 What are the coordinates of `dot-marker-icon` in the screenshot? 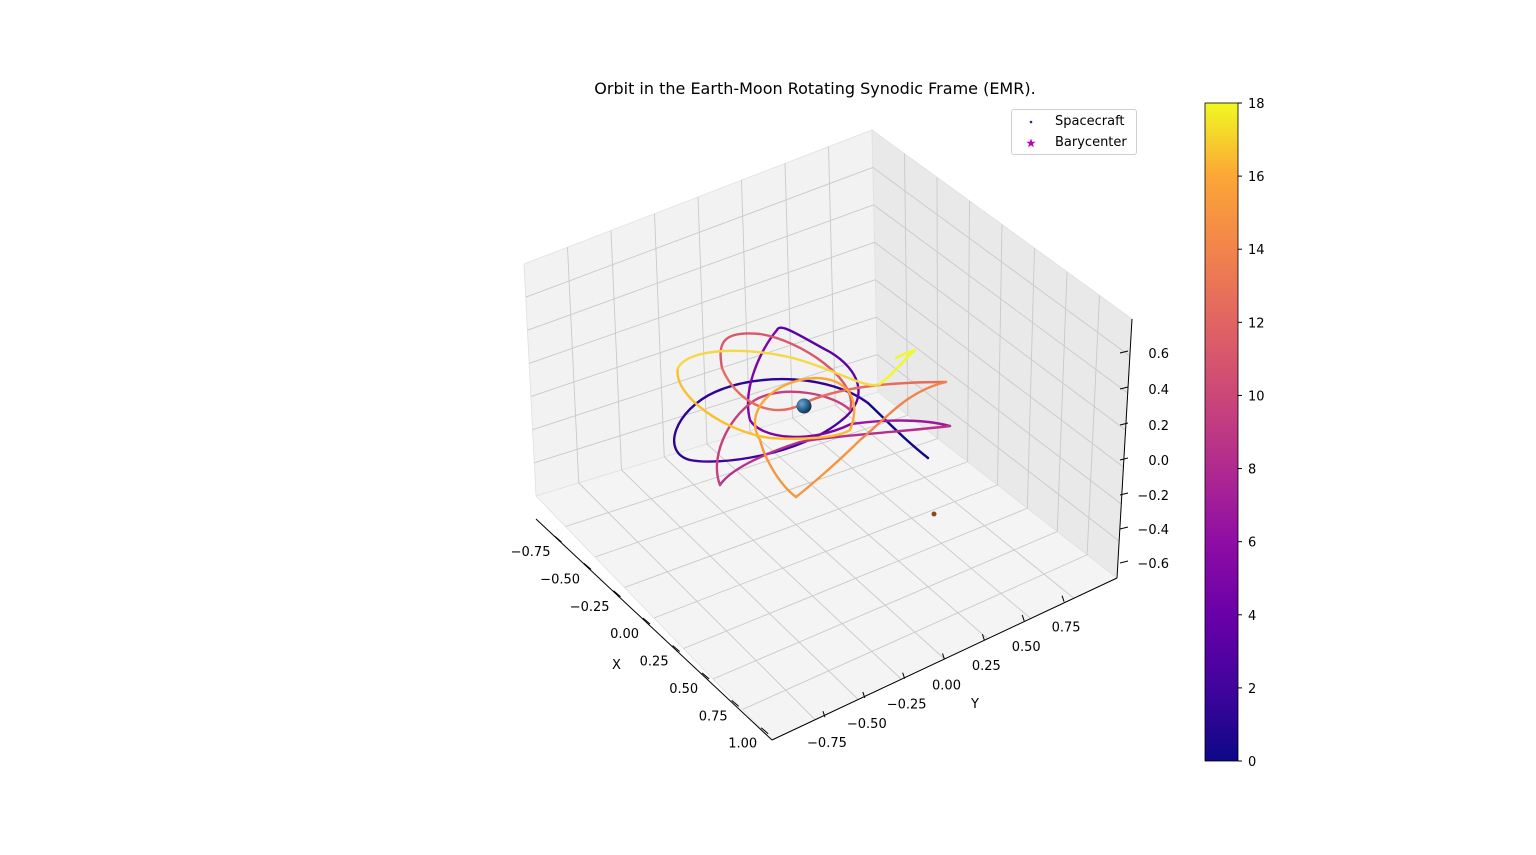 It's located at (1031, 122).